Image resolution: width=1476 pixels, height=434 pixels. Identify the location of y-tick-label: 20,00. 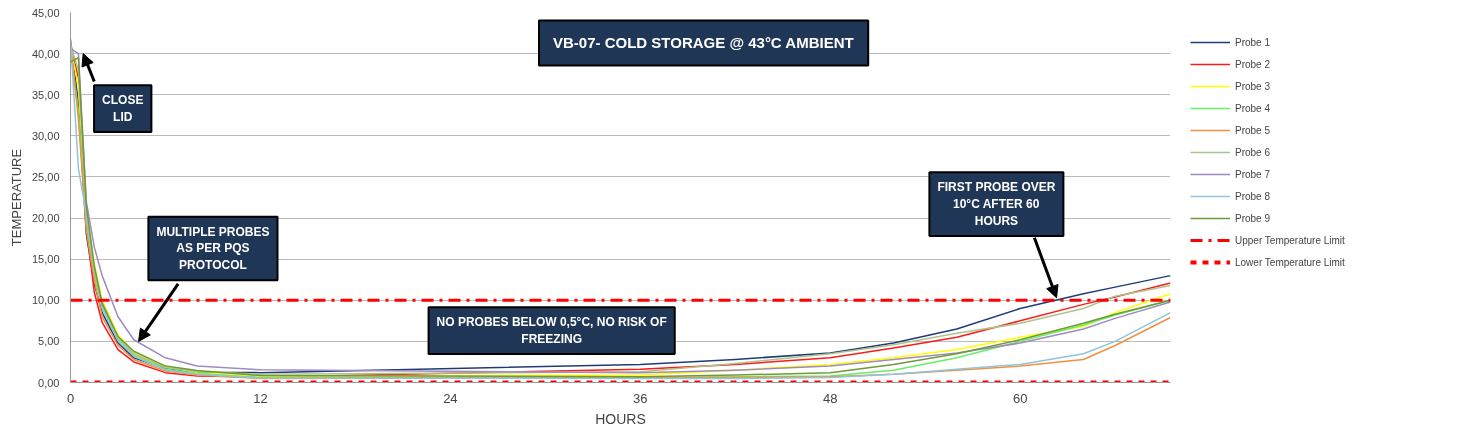
(45, 218).